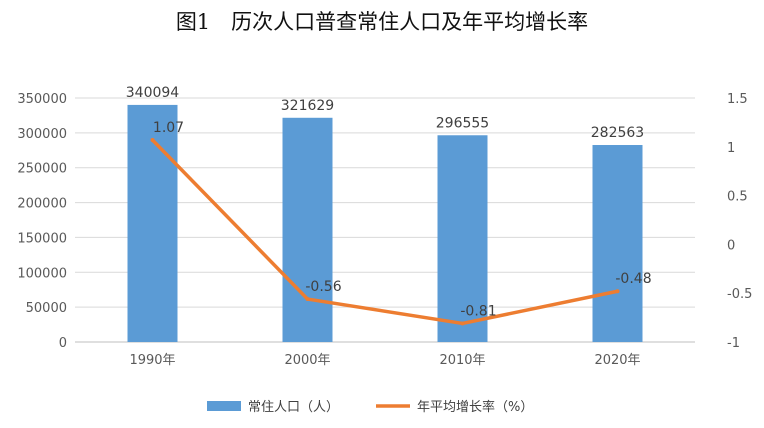  What do you see at coordinates (168, 128) in the screenshot?
I see `line-data-label: 1.07` at bounding box center [168, 128].